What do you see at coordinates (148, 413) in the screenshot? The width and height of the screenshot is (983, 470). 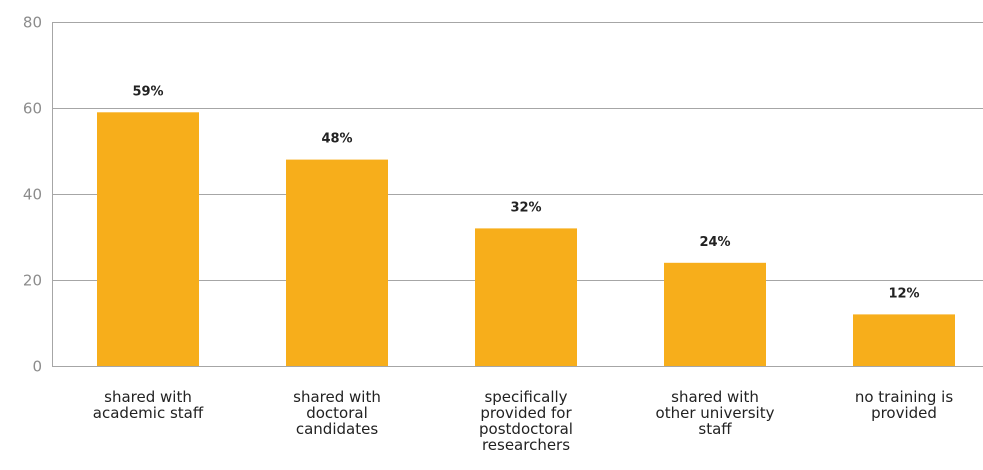 I see `category-label-line: academic staff` at bounding box center [148, 413].